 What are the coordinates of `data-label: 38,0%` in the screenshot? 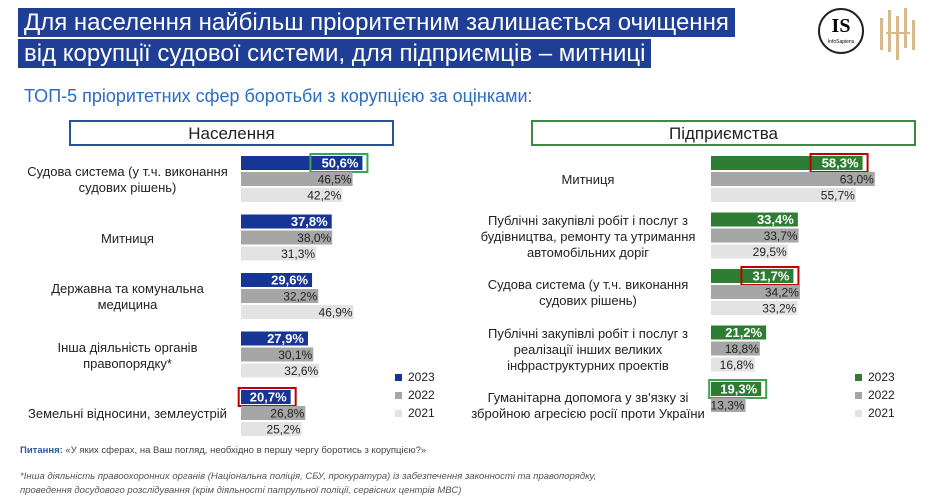 It's located at (314, 238).